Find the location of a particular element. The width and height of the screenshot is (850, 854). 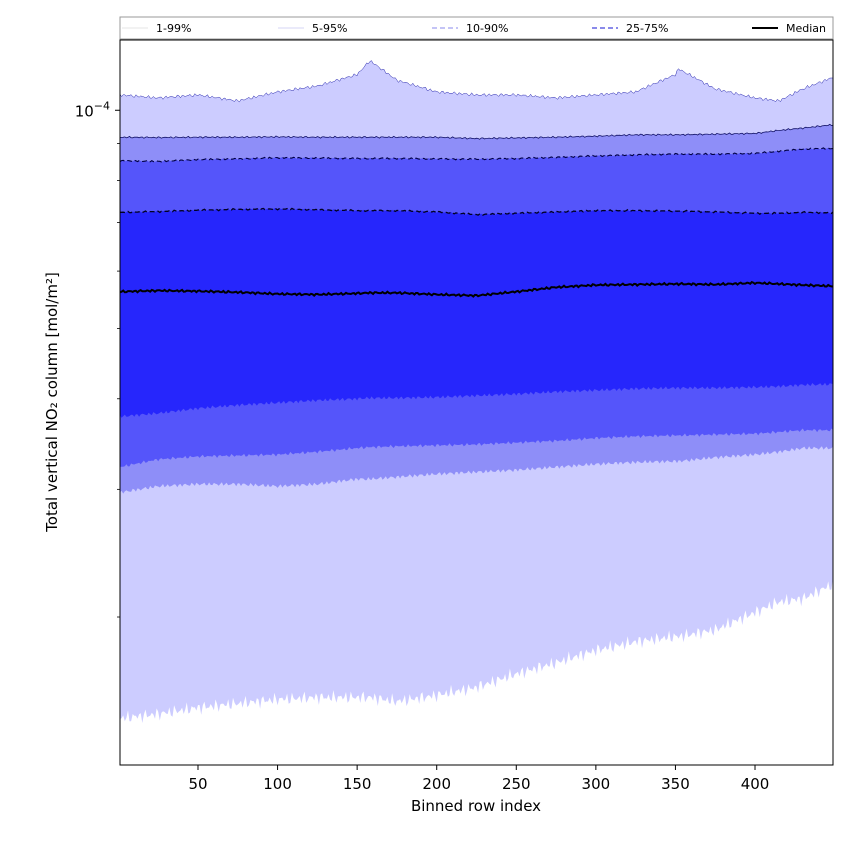

legend: 1-99% 5-95% 10-90% 25-75% Median is located at coordinates (476, 28).